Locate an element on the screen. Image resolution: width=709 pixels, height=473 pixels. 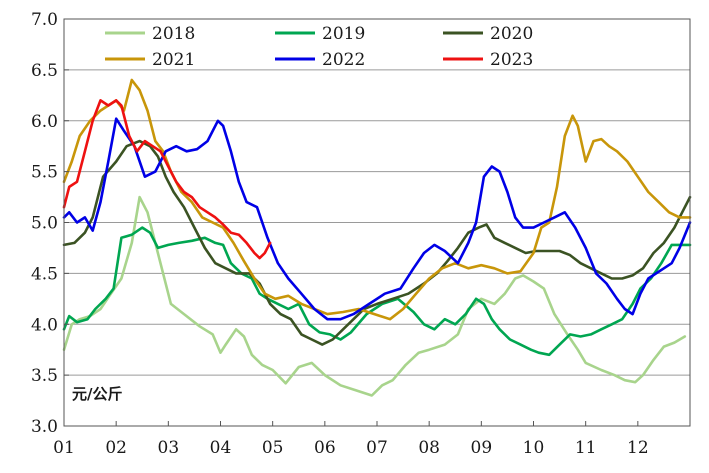
unit-label-background is located at coordinates (108, 393).